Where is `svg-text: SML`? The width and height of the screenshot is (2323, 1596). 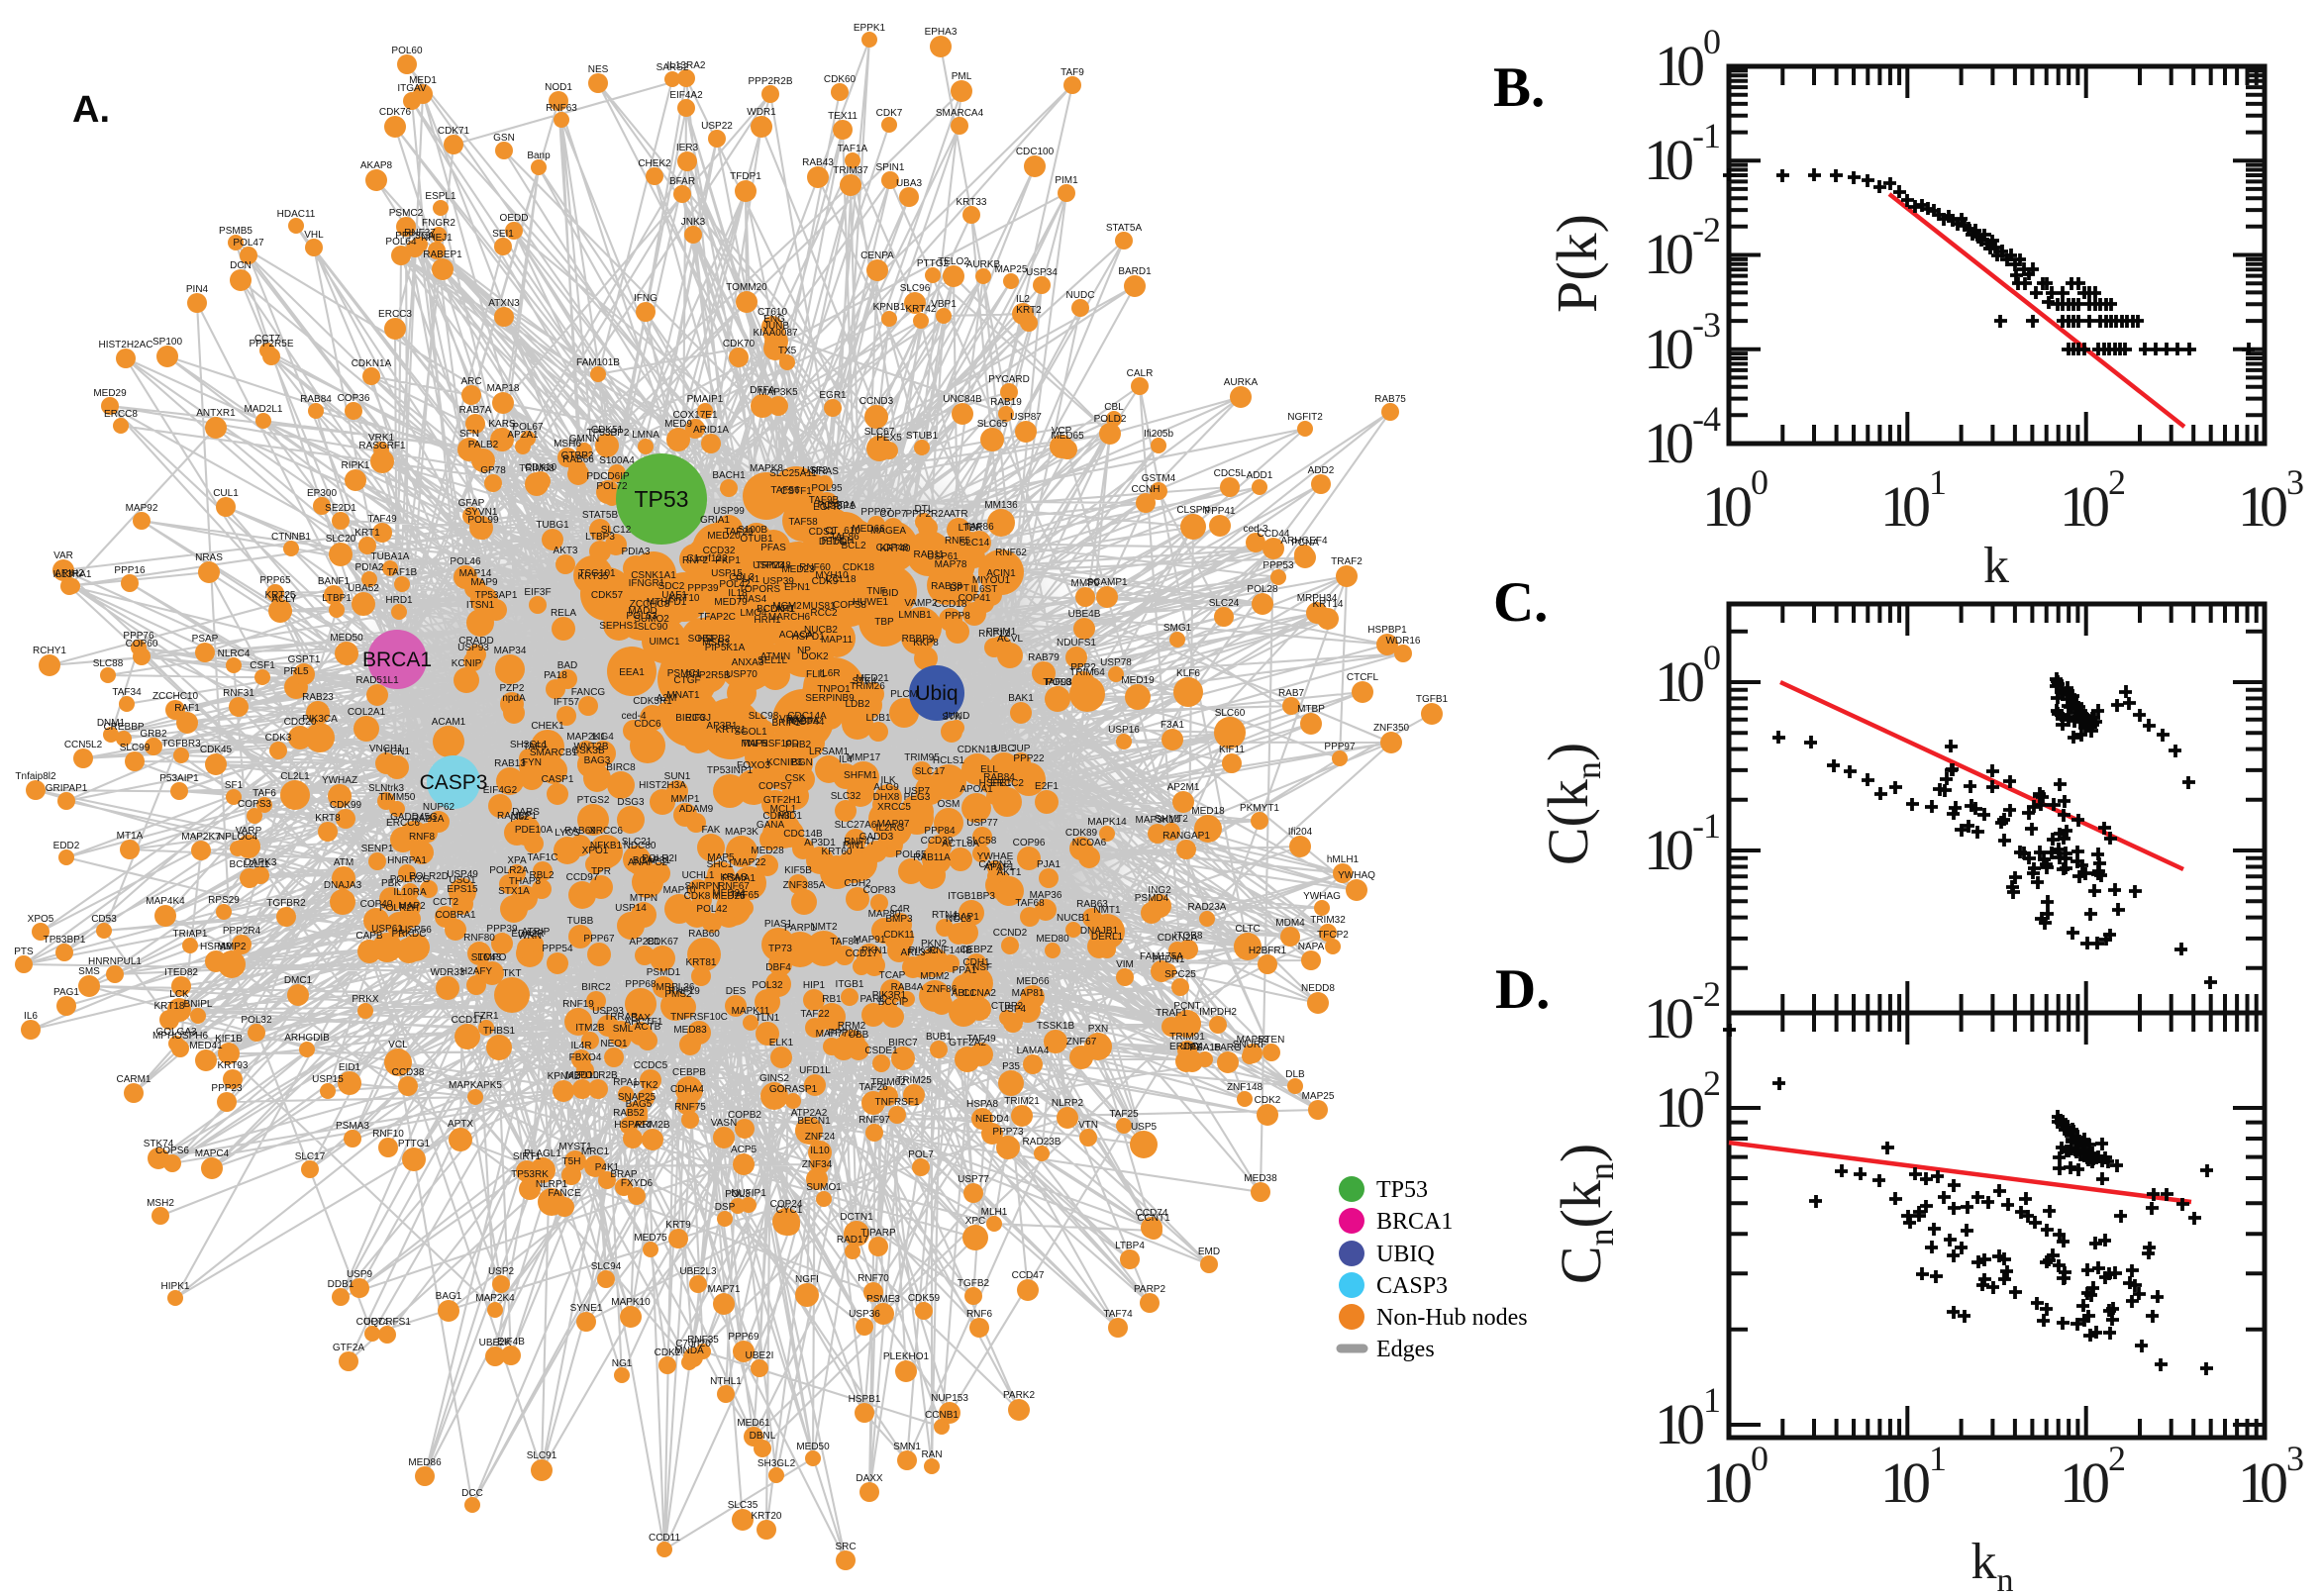 svg-text: SML is located at coordinates (623, 1030).